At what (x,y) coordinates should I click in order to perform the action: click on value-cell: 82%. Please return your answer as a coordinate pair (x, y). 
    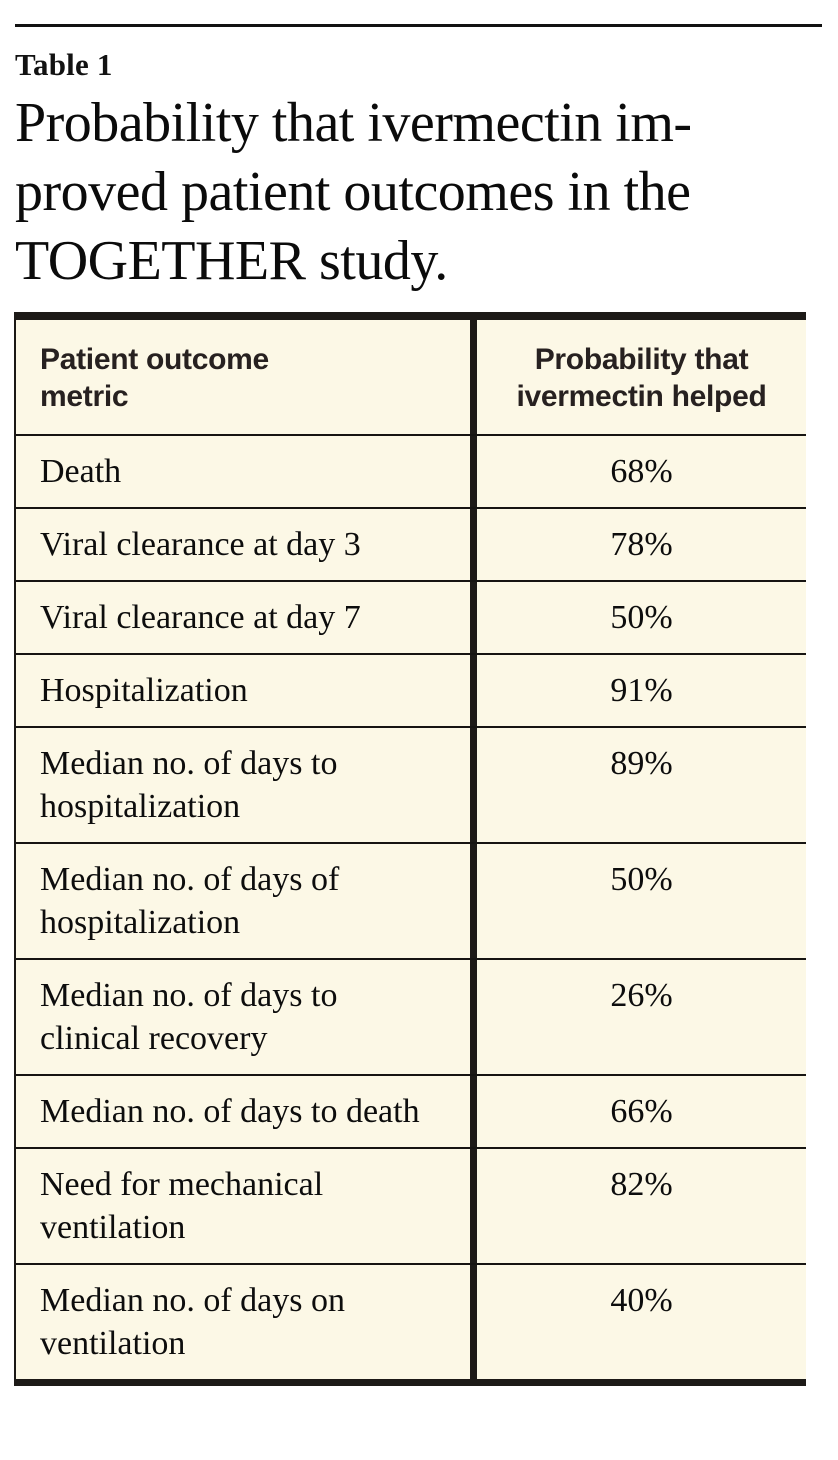
    Looking at the image, I should click on (641, 1184).